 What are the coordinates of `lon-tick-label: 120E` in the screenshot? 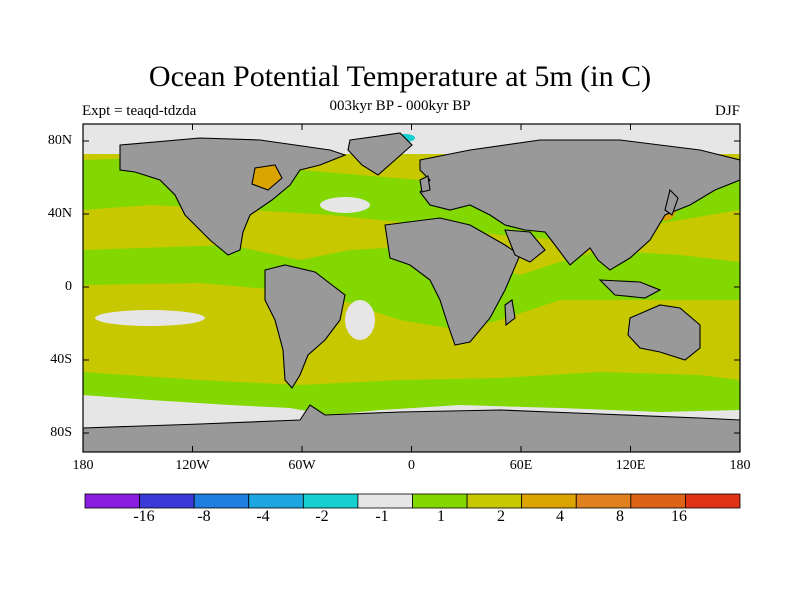 It's located at (630, 465).